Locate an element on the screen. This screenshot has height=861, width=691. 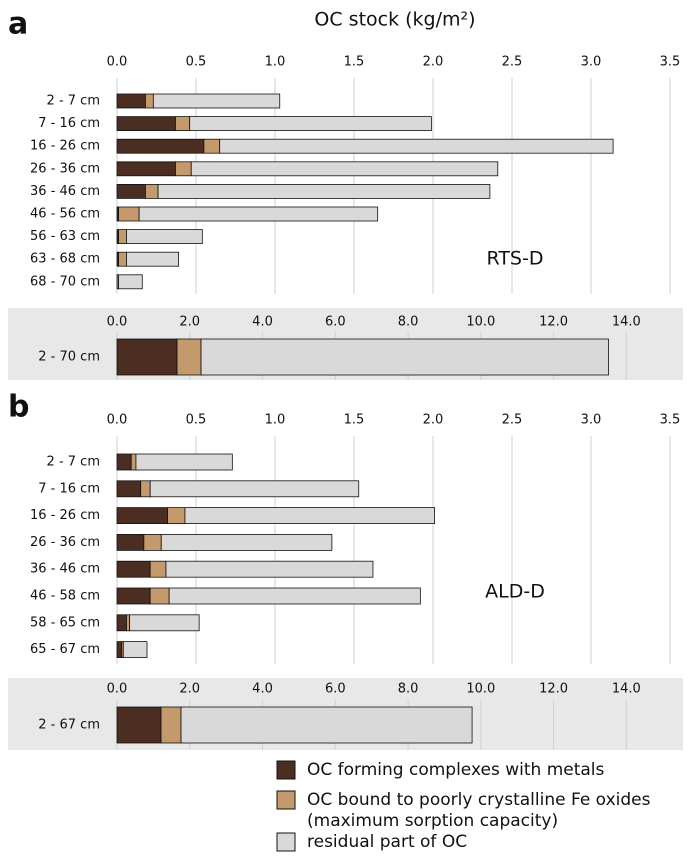
x-tick-label: 6.0 is located at coordinates (335, 689).